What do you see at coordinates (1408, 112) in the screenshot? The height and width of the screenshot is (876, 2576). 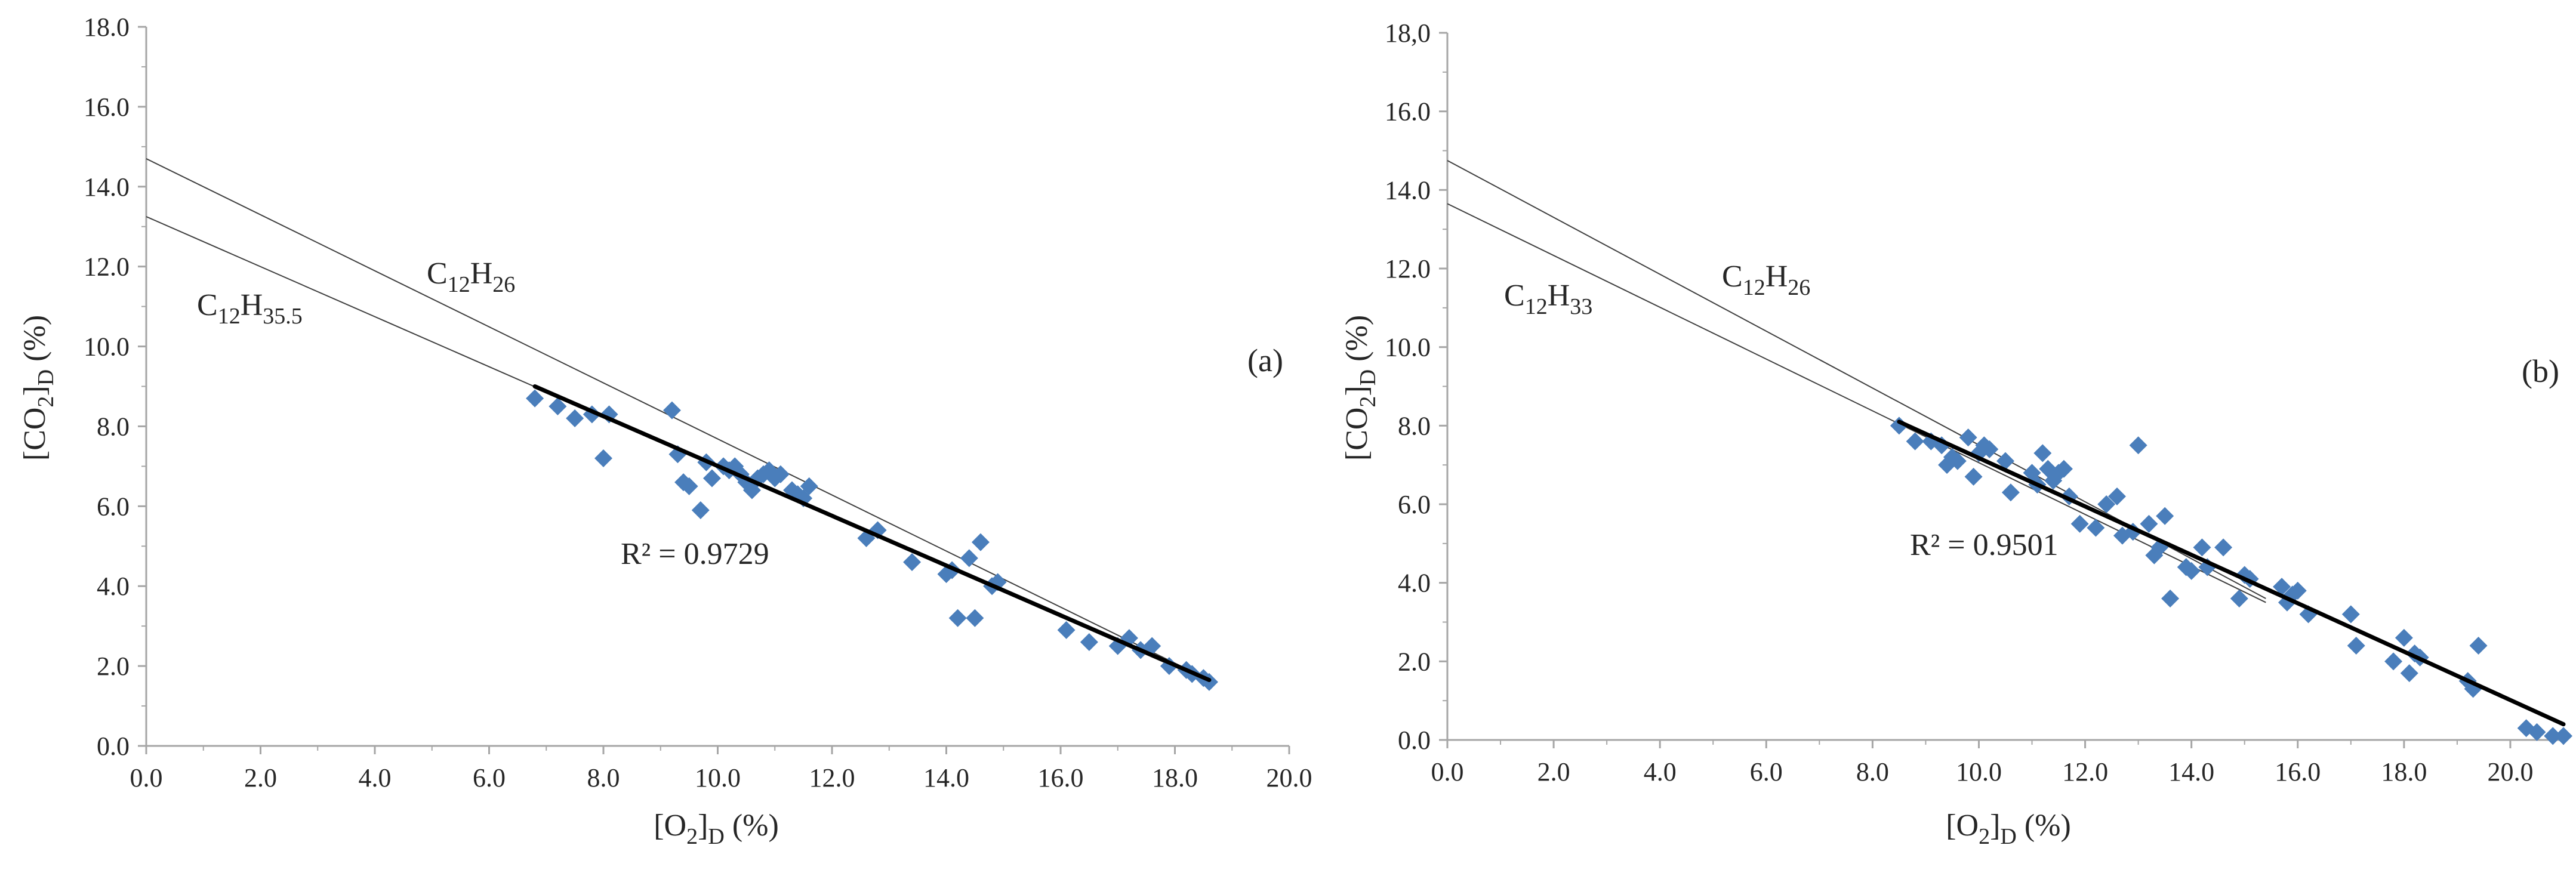 I see `y-tick-label: 16.0` at bounding box center [1408, 112].